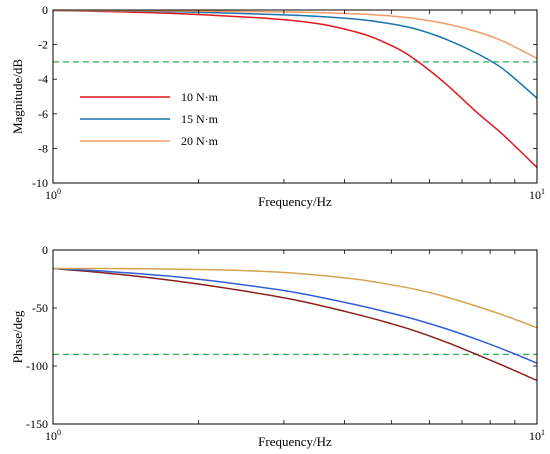 The image size is (550, 454). Describe the element at coordinates (40, 308) in the screenshot. I see `y-tick-label: -50` at that location.